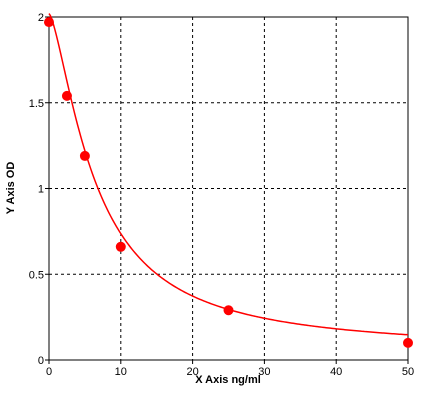 The image size is (445, 404). Describe the element at coordinates (192, 372) in the screenshot. I see `x-tick-label: 20` at that location.